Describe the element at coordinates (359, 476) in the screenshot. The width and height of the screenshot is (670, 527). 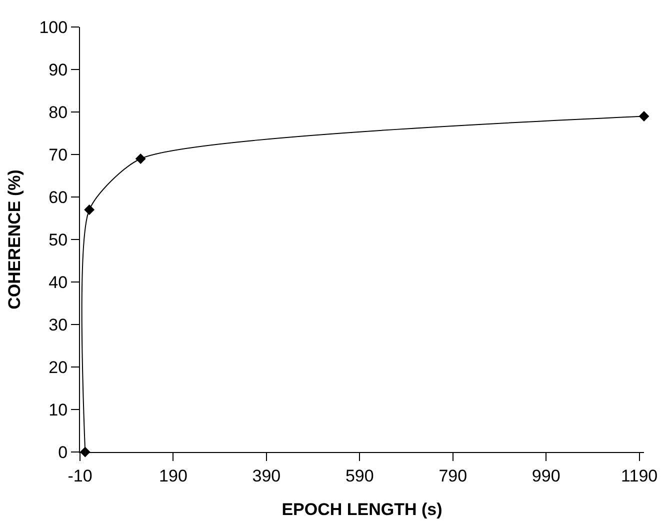
I see `x-tick-label: 590` at that location.